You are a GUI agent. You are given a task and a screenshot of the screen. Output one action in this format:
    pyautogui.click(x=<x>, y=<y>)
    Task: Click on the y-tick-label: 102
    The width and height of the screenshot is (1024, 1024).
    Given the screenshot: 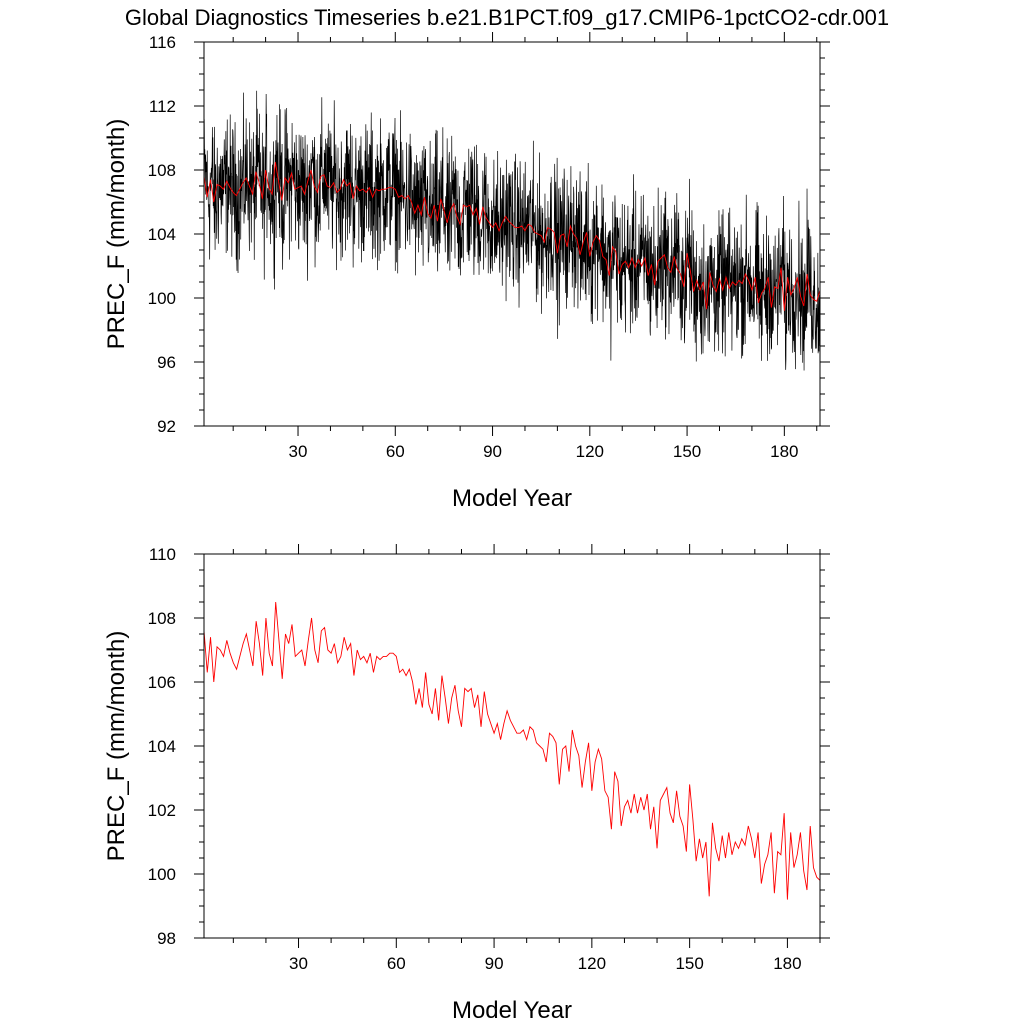 What is the action you would take?
    pyautogui.click(x=162, y=810)
    